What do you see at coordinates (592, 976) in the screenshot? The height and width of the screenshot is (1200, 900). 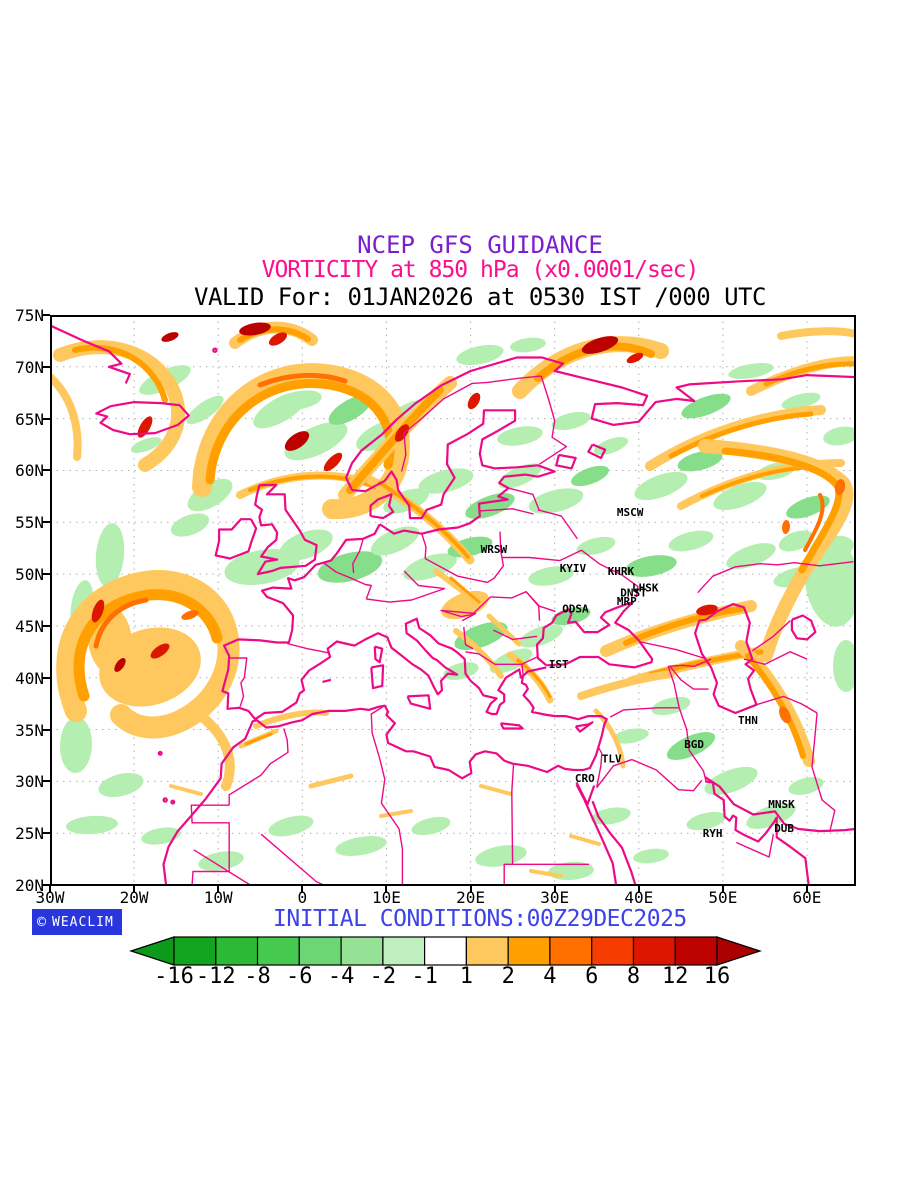 I see `colorbar-tick-label: 6` at bounding box center [592, 976].